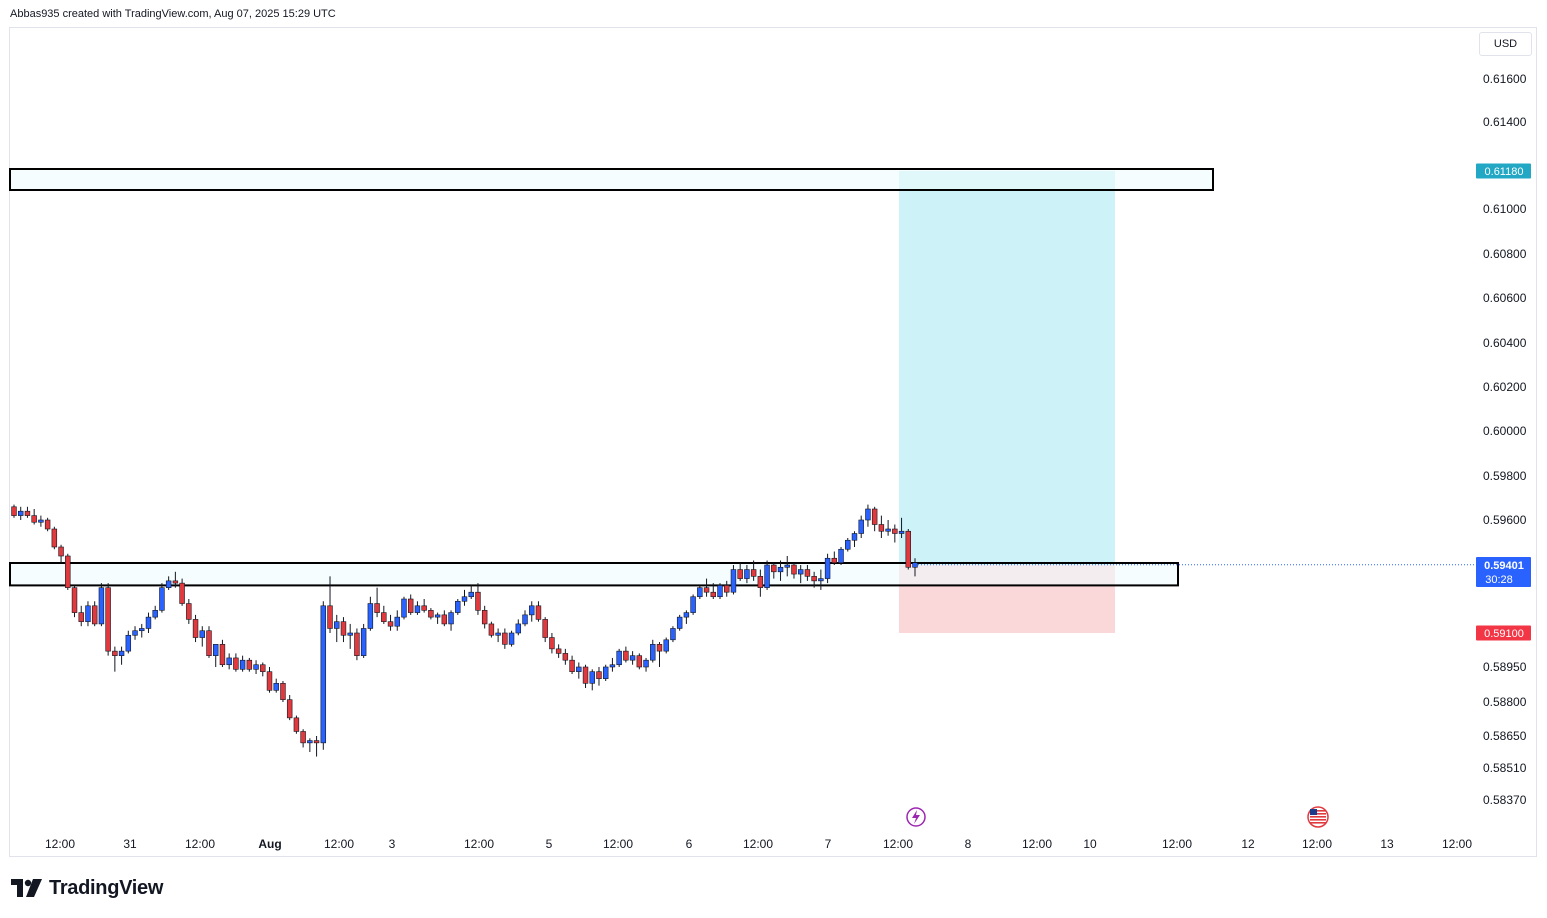 The height and width of the screenshot is (918, 1547). Describe the element at coordinates (594, 574) in the screenshot. I see `demand-zone` at that location.